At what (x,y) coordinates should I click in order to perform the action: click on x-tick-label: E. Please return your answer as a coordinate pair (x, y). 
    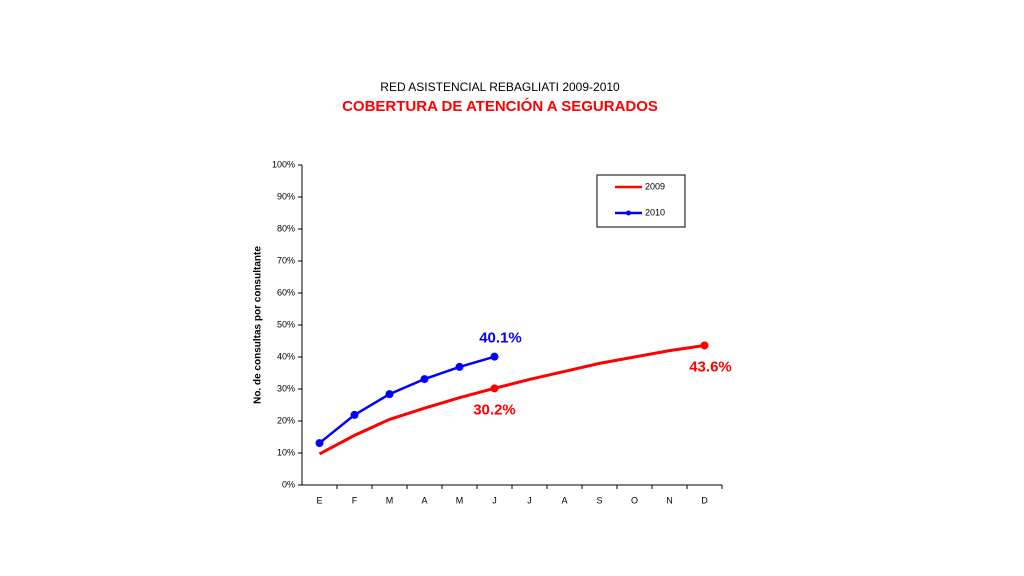
    Looking at the image, I should click on (319, 500).